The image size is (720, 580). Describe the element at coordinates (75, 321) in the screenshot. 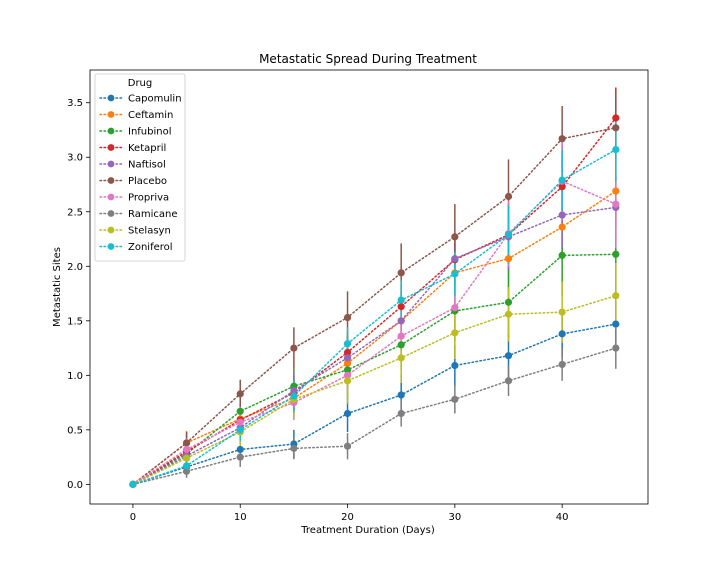

I see `y-tick-label: 1.5` at that location.